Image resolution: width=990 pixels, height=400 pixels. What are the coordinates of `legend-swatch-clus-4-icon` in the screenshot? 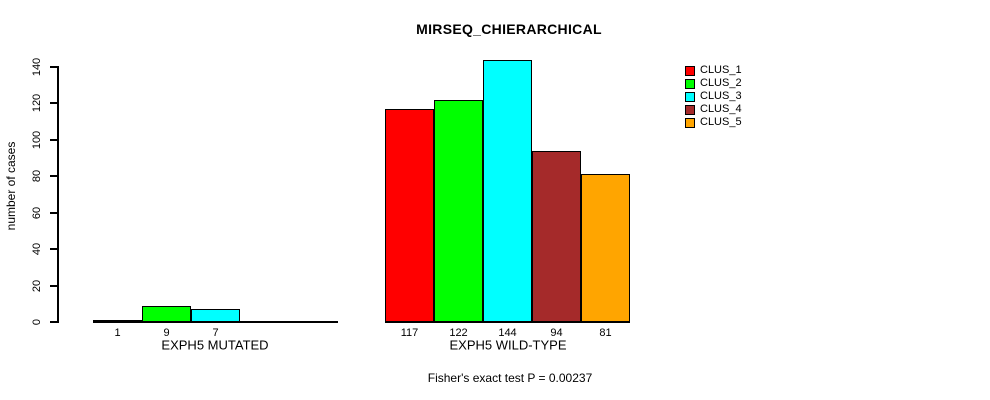 It's located at (690, 109).